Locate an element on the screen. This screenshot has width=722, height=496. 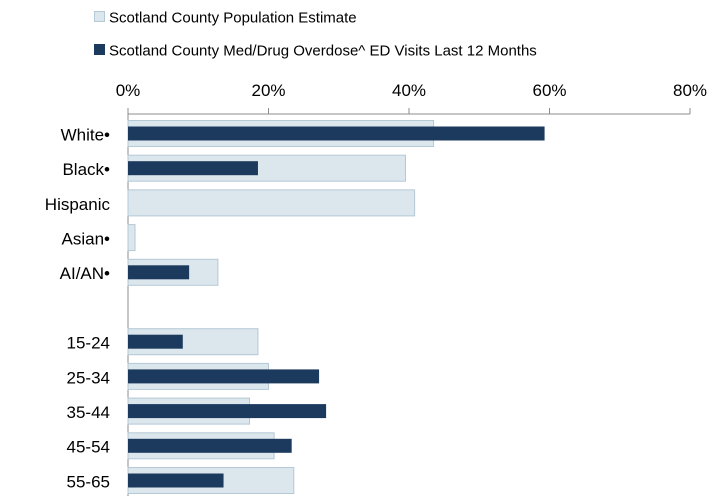
category-label-8: 35-44 is located at coordinates (88, 412).